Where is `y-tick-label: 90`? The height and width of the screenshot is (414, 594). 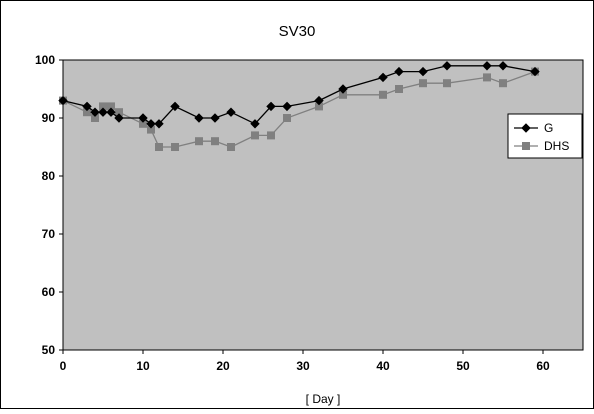
y-tick-label: 90 is located at coordinates (49, 118).